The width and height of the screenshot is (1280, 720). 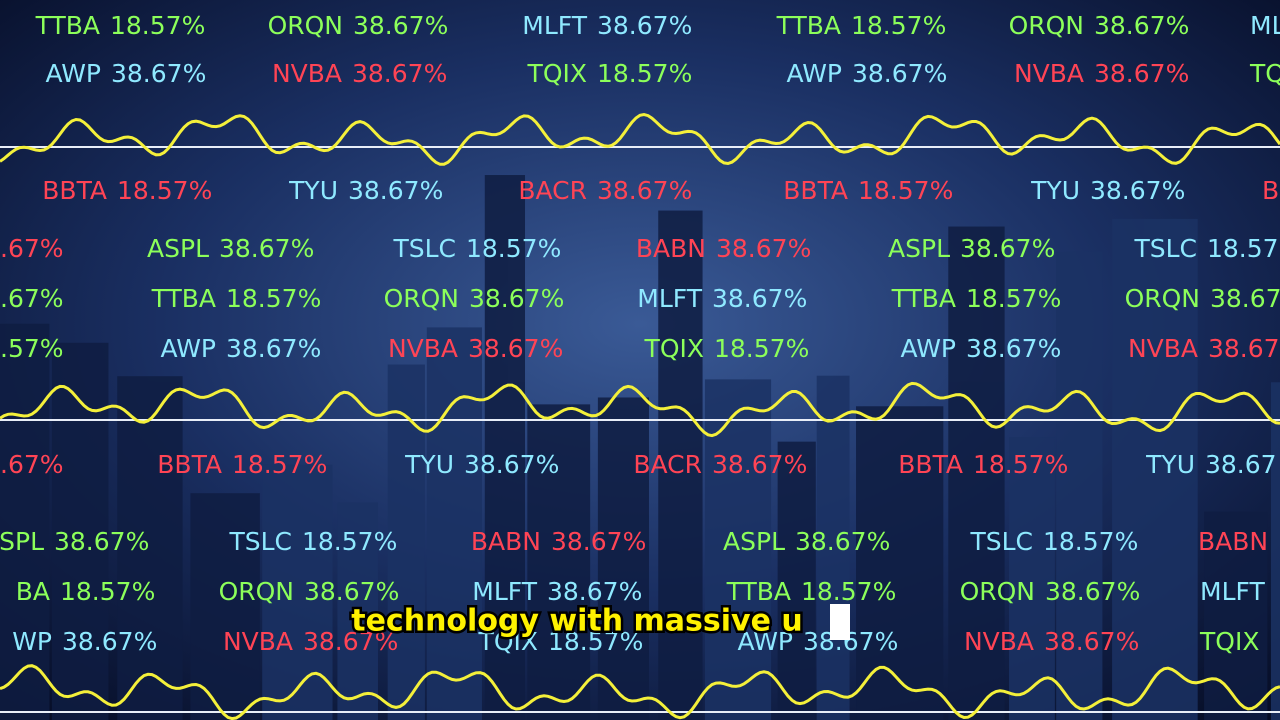 I want to click on ticker-value: .67%, so click(x=32, y=248).